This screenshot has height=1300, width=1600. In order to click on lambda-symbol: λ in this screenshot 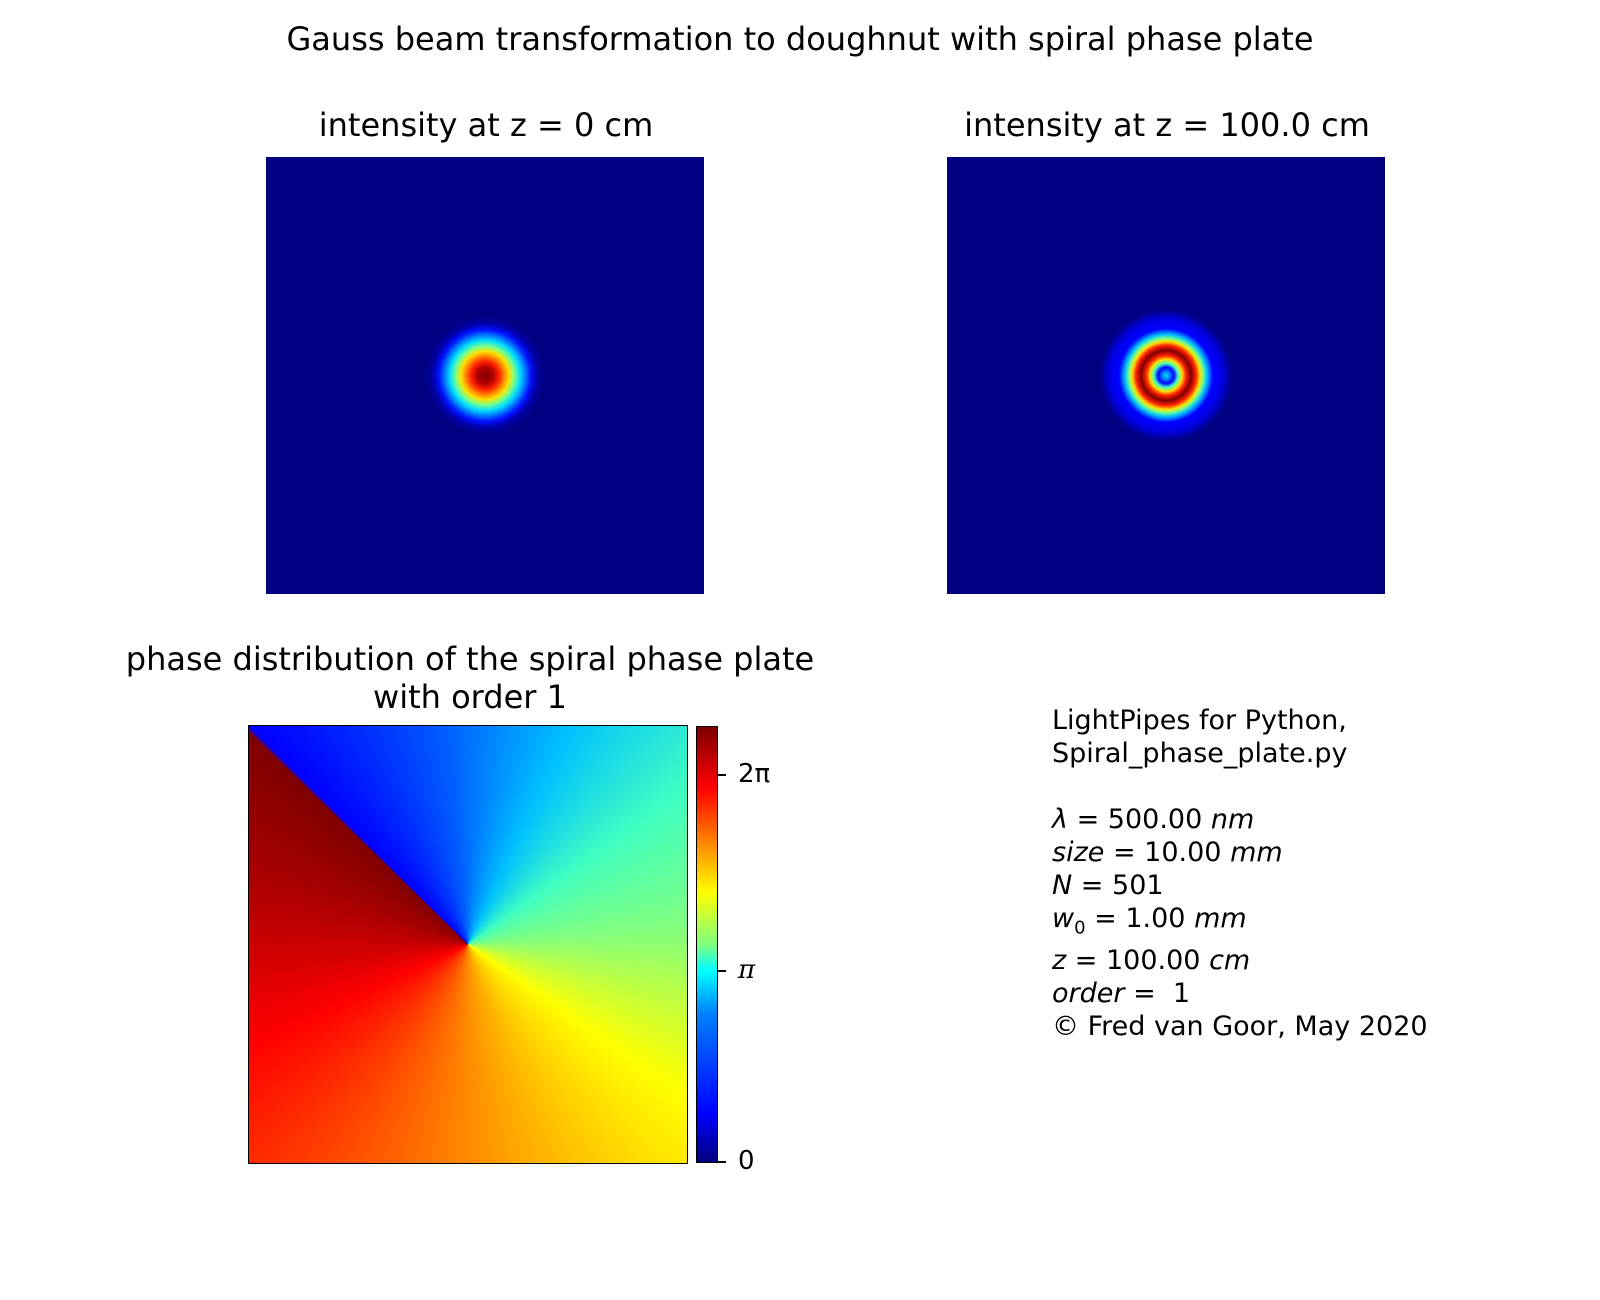, I will do `click(1060, 819)`.